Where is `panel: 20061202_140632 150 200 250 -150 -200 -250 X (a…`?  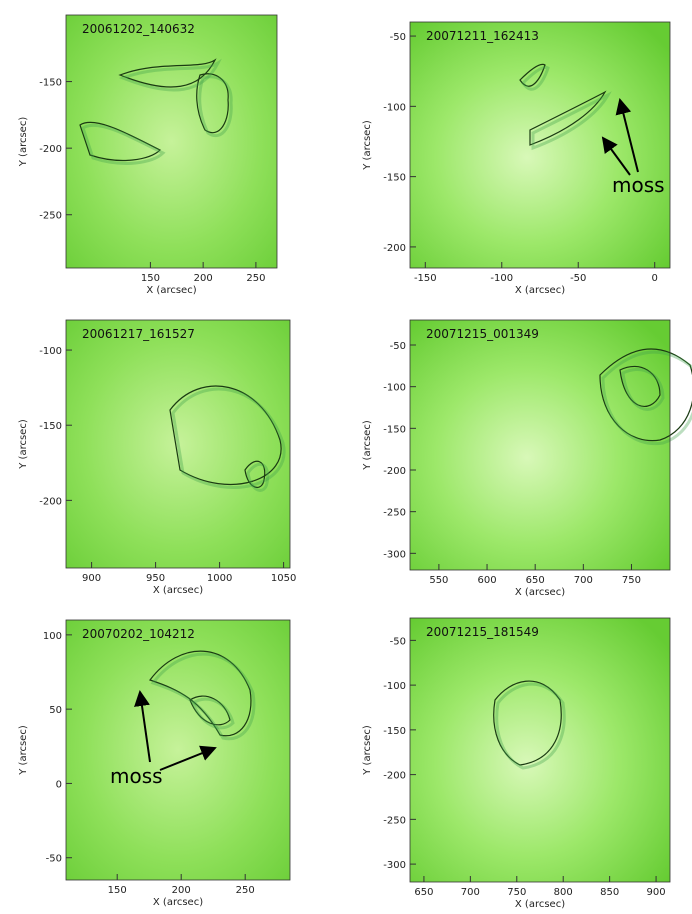
panel: 20061202_140632 150 200 250 -150 -200 -250 X (a… is located at coordinates (148, 155).